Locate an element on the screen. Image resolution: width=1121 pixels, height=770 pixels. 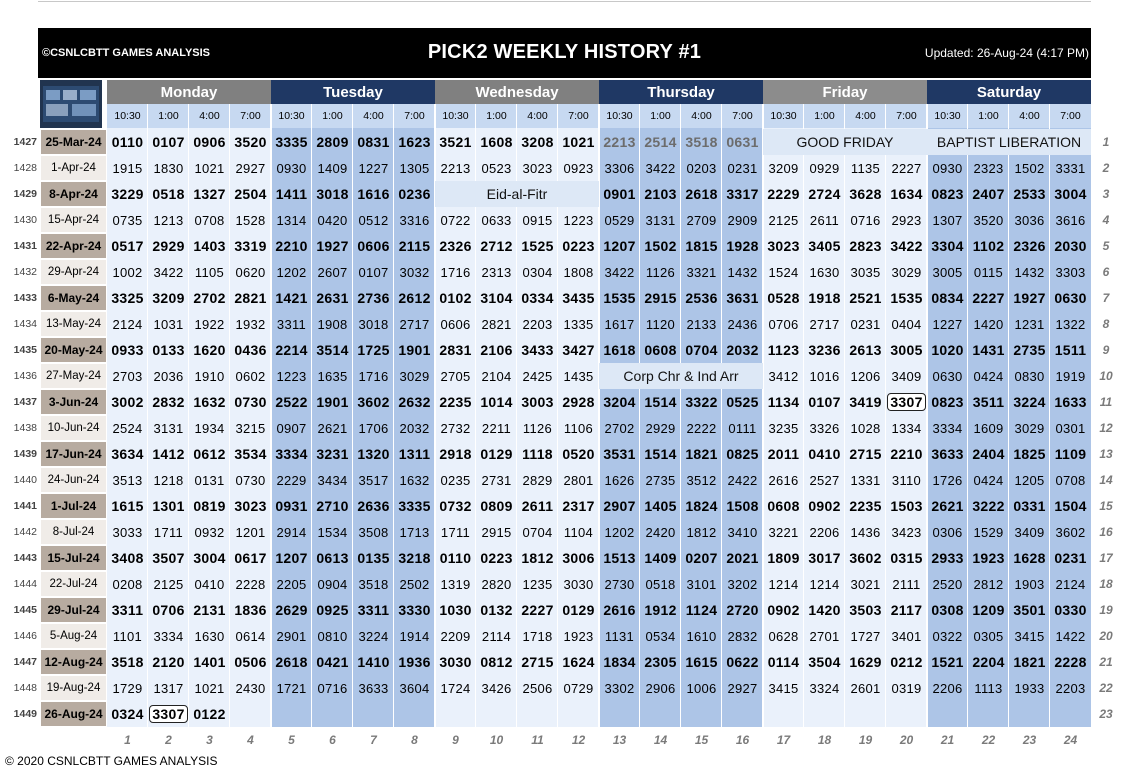
draw-result: 3633 is located at coordinates (373, 688).